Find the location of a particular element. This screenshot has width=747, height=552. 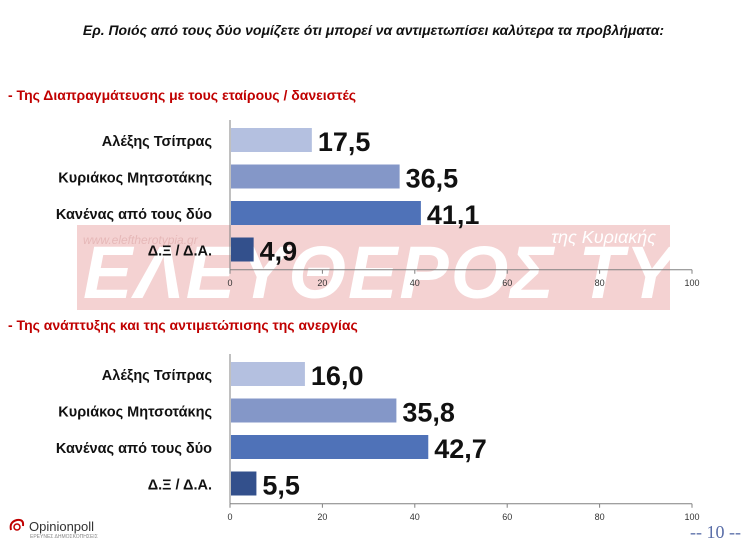

data-label: 4,9 is located at coordinates (279, 252).